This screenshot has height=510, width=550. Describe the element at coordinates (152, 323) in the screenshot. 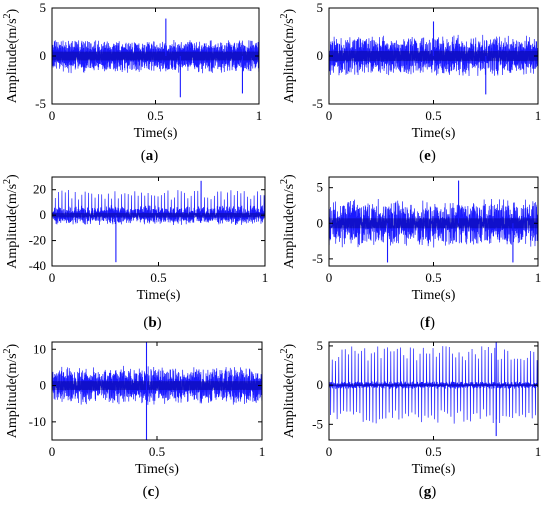

I see `panel-caption: (b)` at that location.